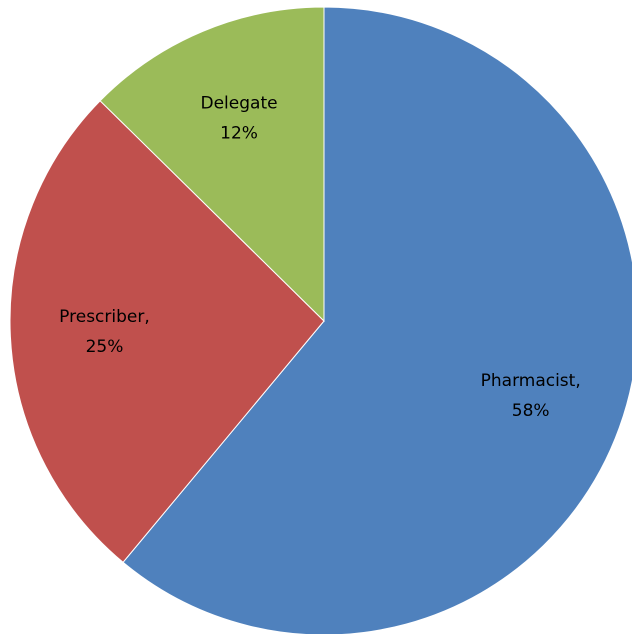 This screenshot has width=632, height=634. I want to click on slice-label: Pharmacist,, so click(531, 381).